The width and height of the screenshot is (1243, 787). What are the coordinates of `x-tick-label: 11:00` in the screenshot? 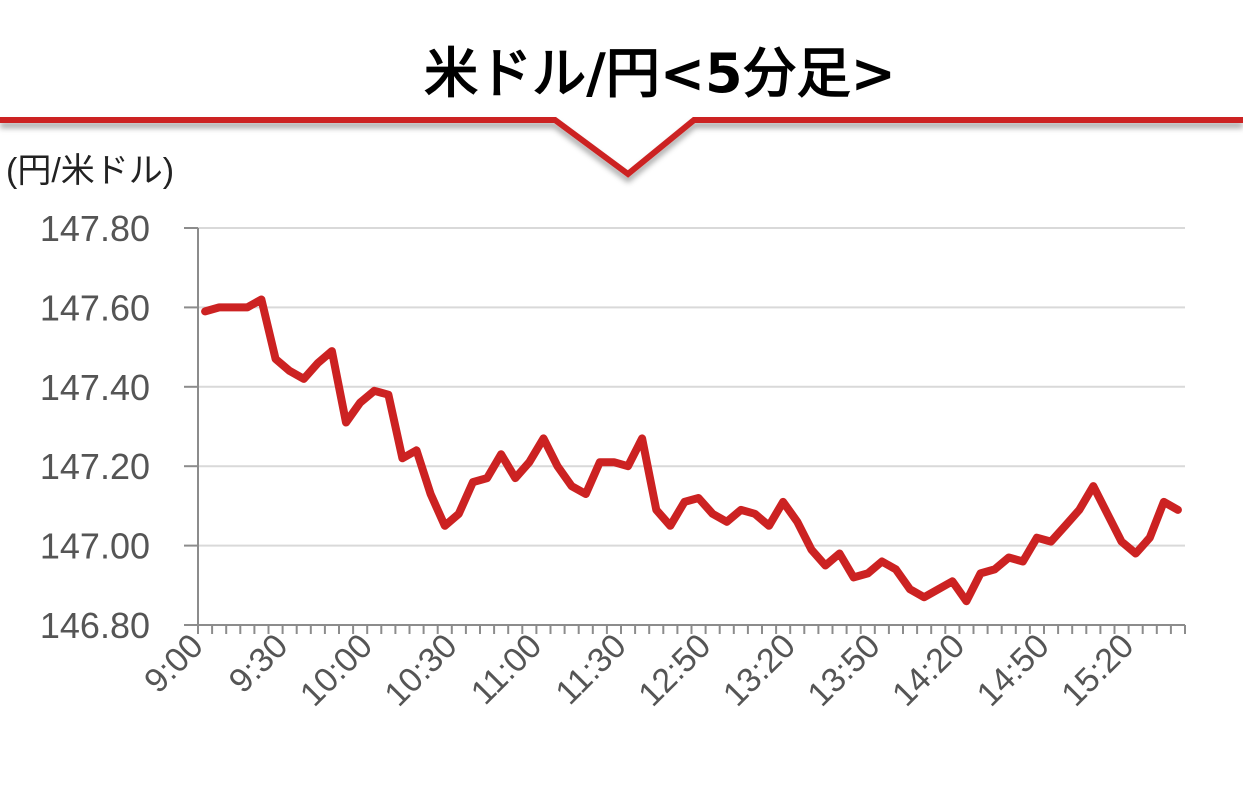 It's located at (506, 669).